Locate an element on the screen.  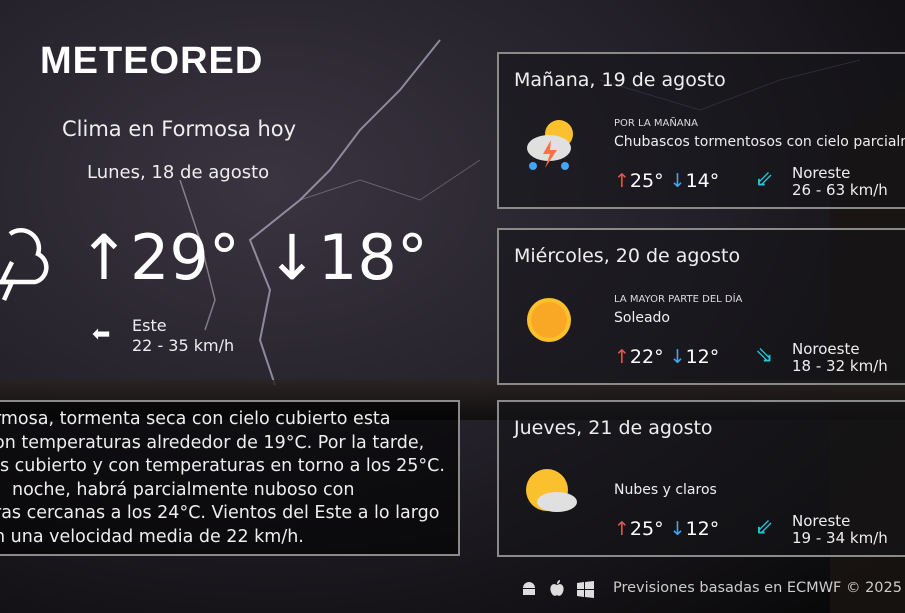
thunderstorm-cloud-icon is located at coordinates (24, 264).